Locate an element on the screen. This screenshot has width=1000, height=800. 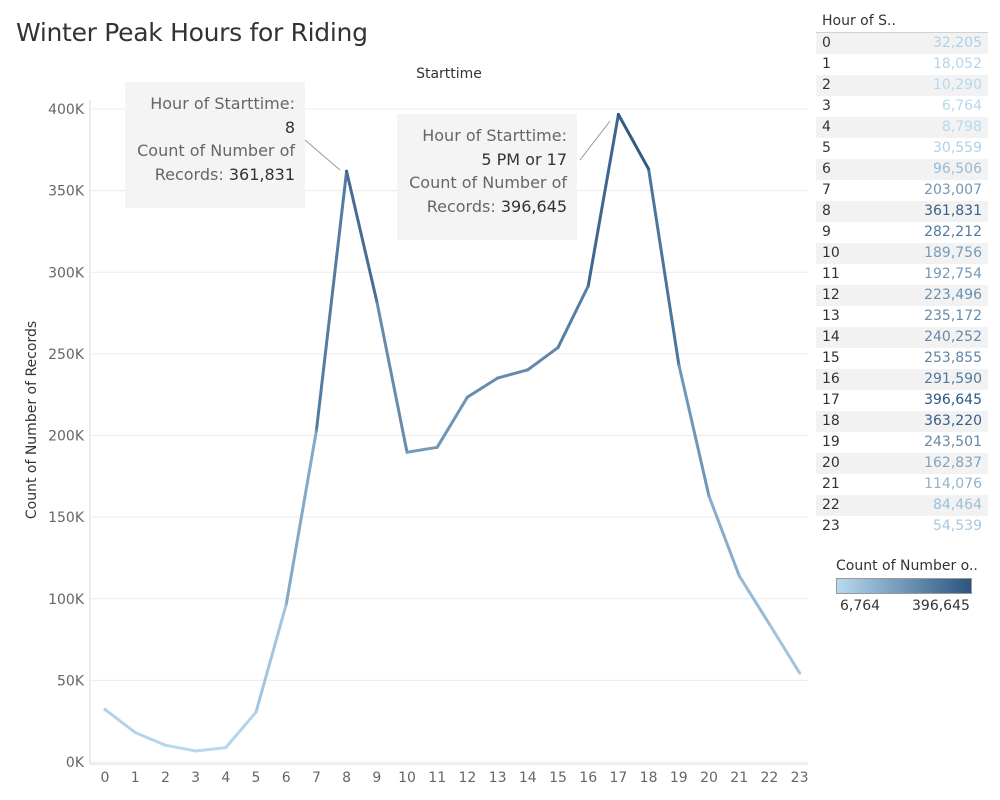
table-row: 21 114,076 is located at coordinates (902, 484).